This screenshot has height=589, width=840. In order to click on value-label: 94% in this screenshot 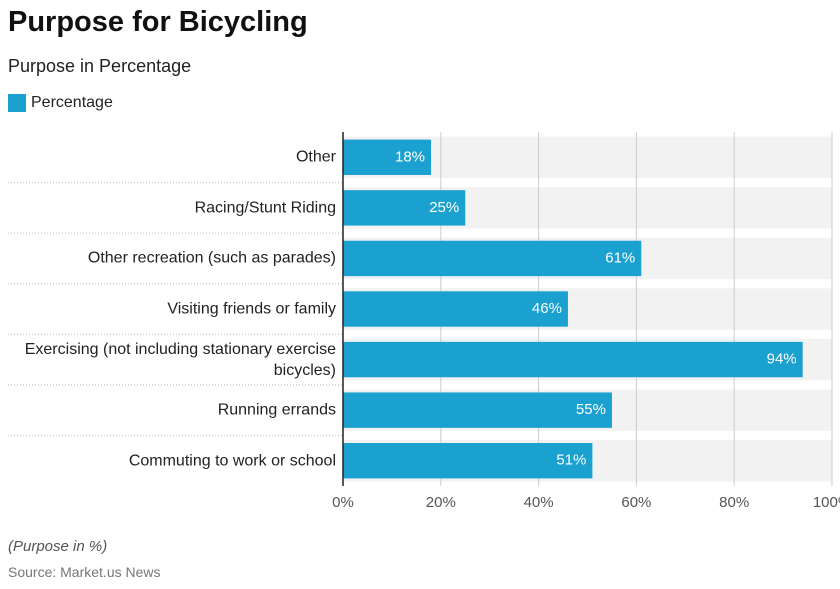, I will do `click(782, 359)`.